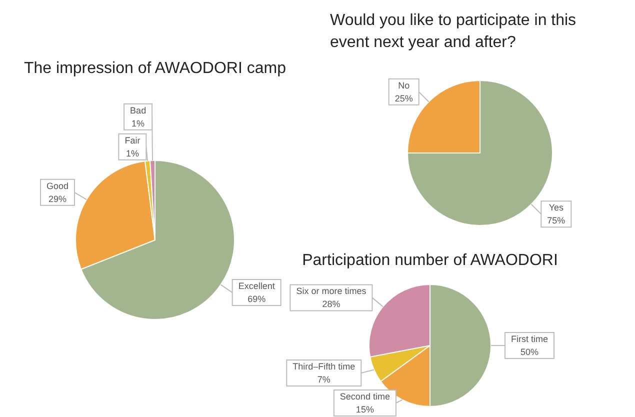 The width and height of the screenshot is (635, 417). I want to click on data-label: 7%, so click(323, 379).